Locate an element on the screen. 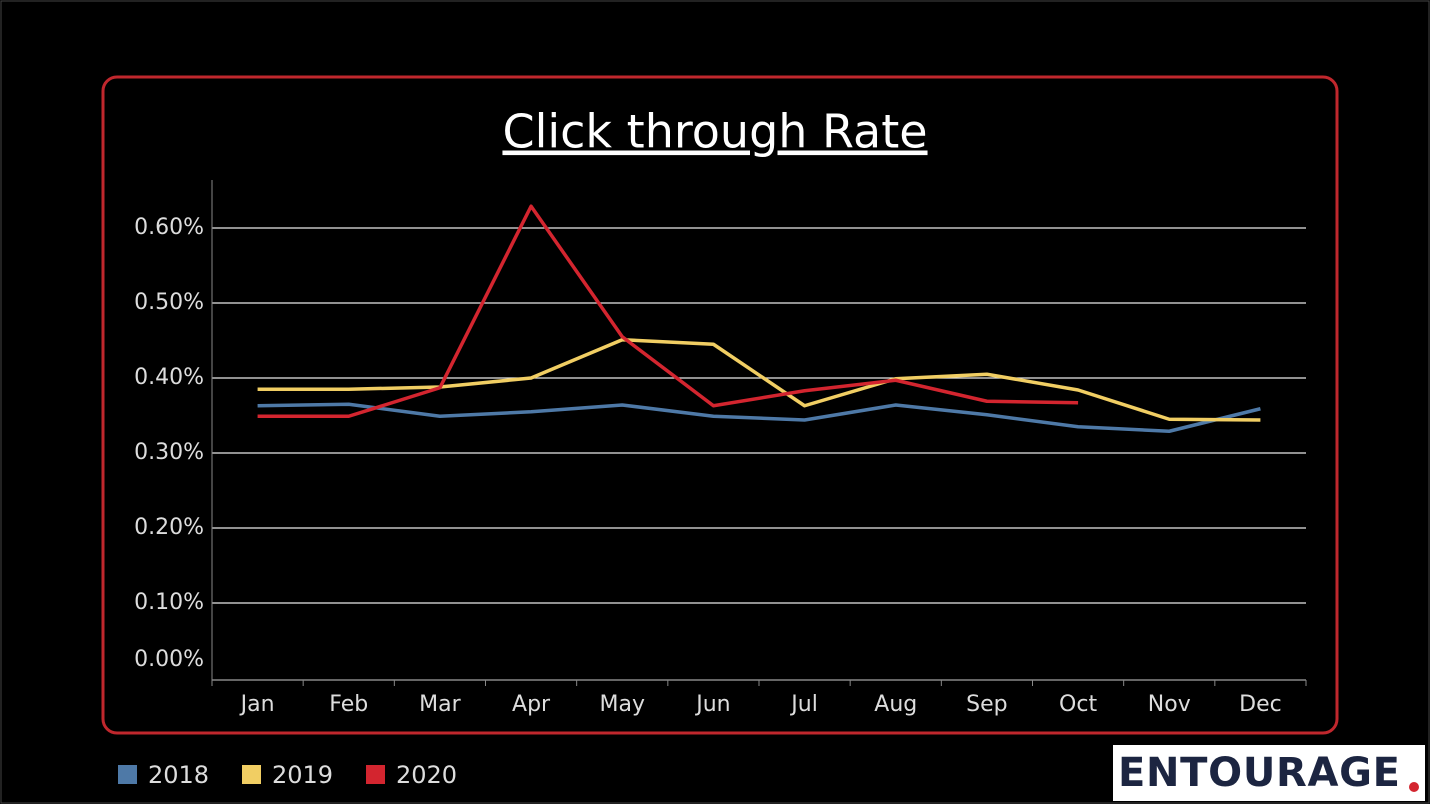 This screenshot has height=804, width=1430. x-tick-label: Jan is located at coordinates (257, 704).